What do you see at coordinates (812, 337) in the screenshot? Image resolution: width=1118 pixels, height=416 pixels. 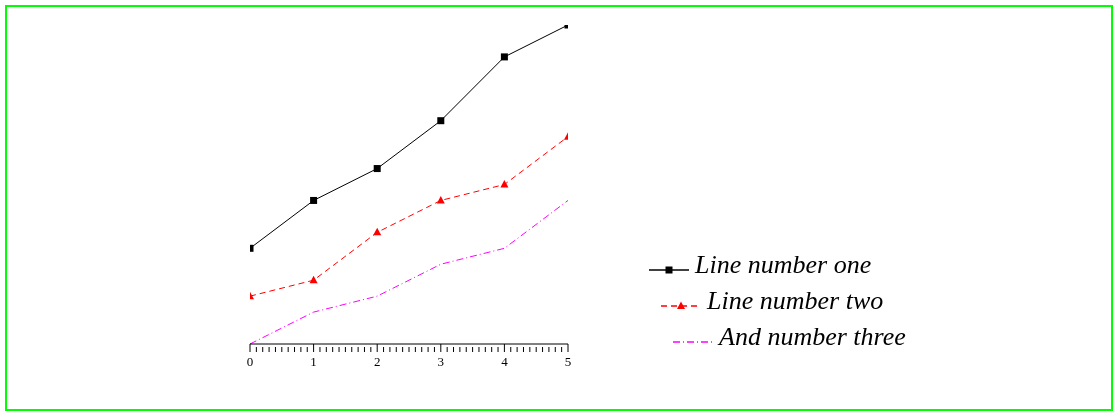 I see `legend-label: And number three` at bounding box center [812, 337].